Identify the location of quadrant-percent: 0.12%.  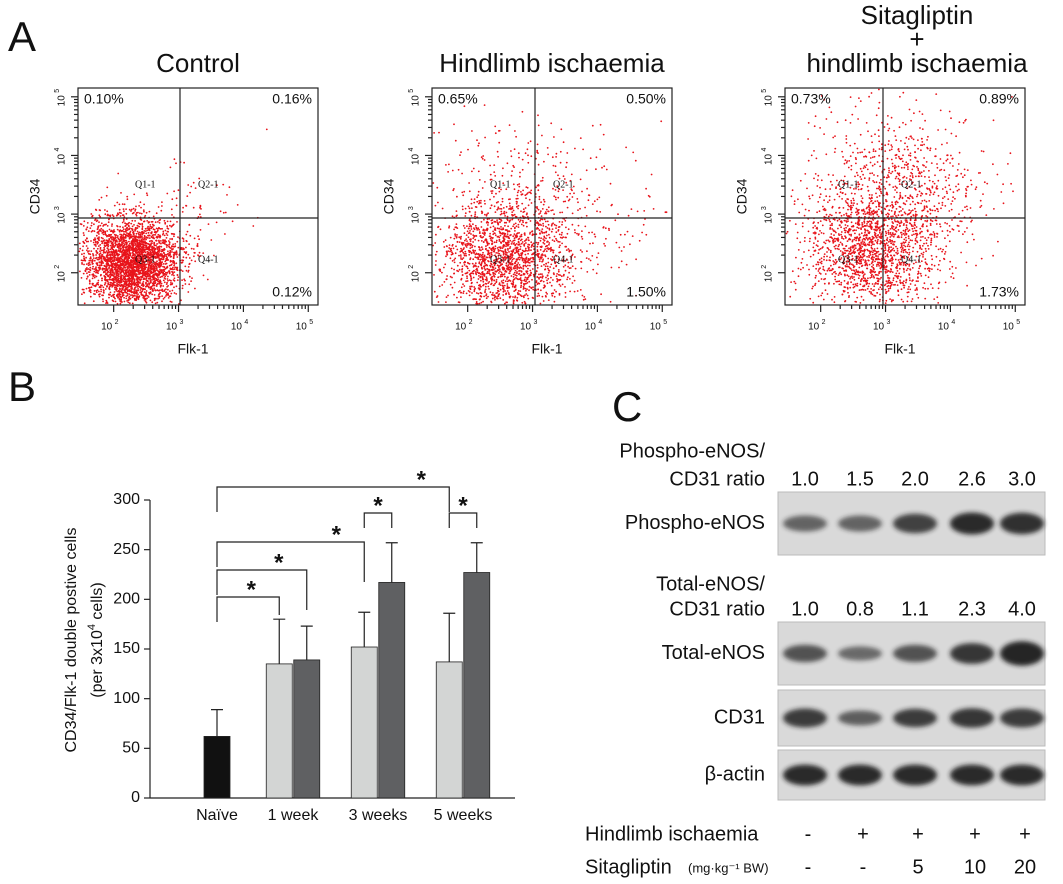
(292, 292).